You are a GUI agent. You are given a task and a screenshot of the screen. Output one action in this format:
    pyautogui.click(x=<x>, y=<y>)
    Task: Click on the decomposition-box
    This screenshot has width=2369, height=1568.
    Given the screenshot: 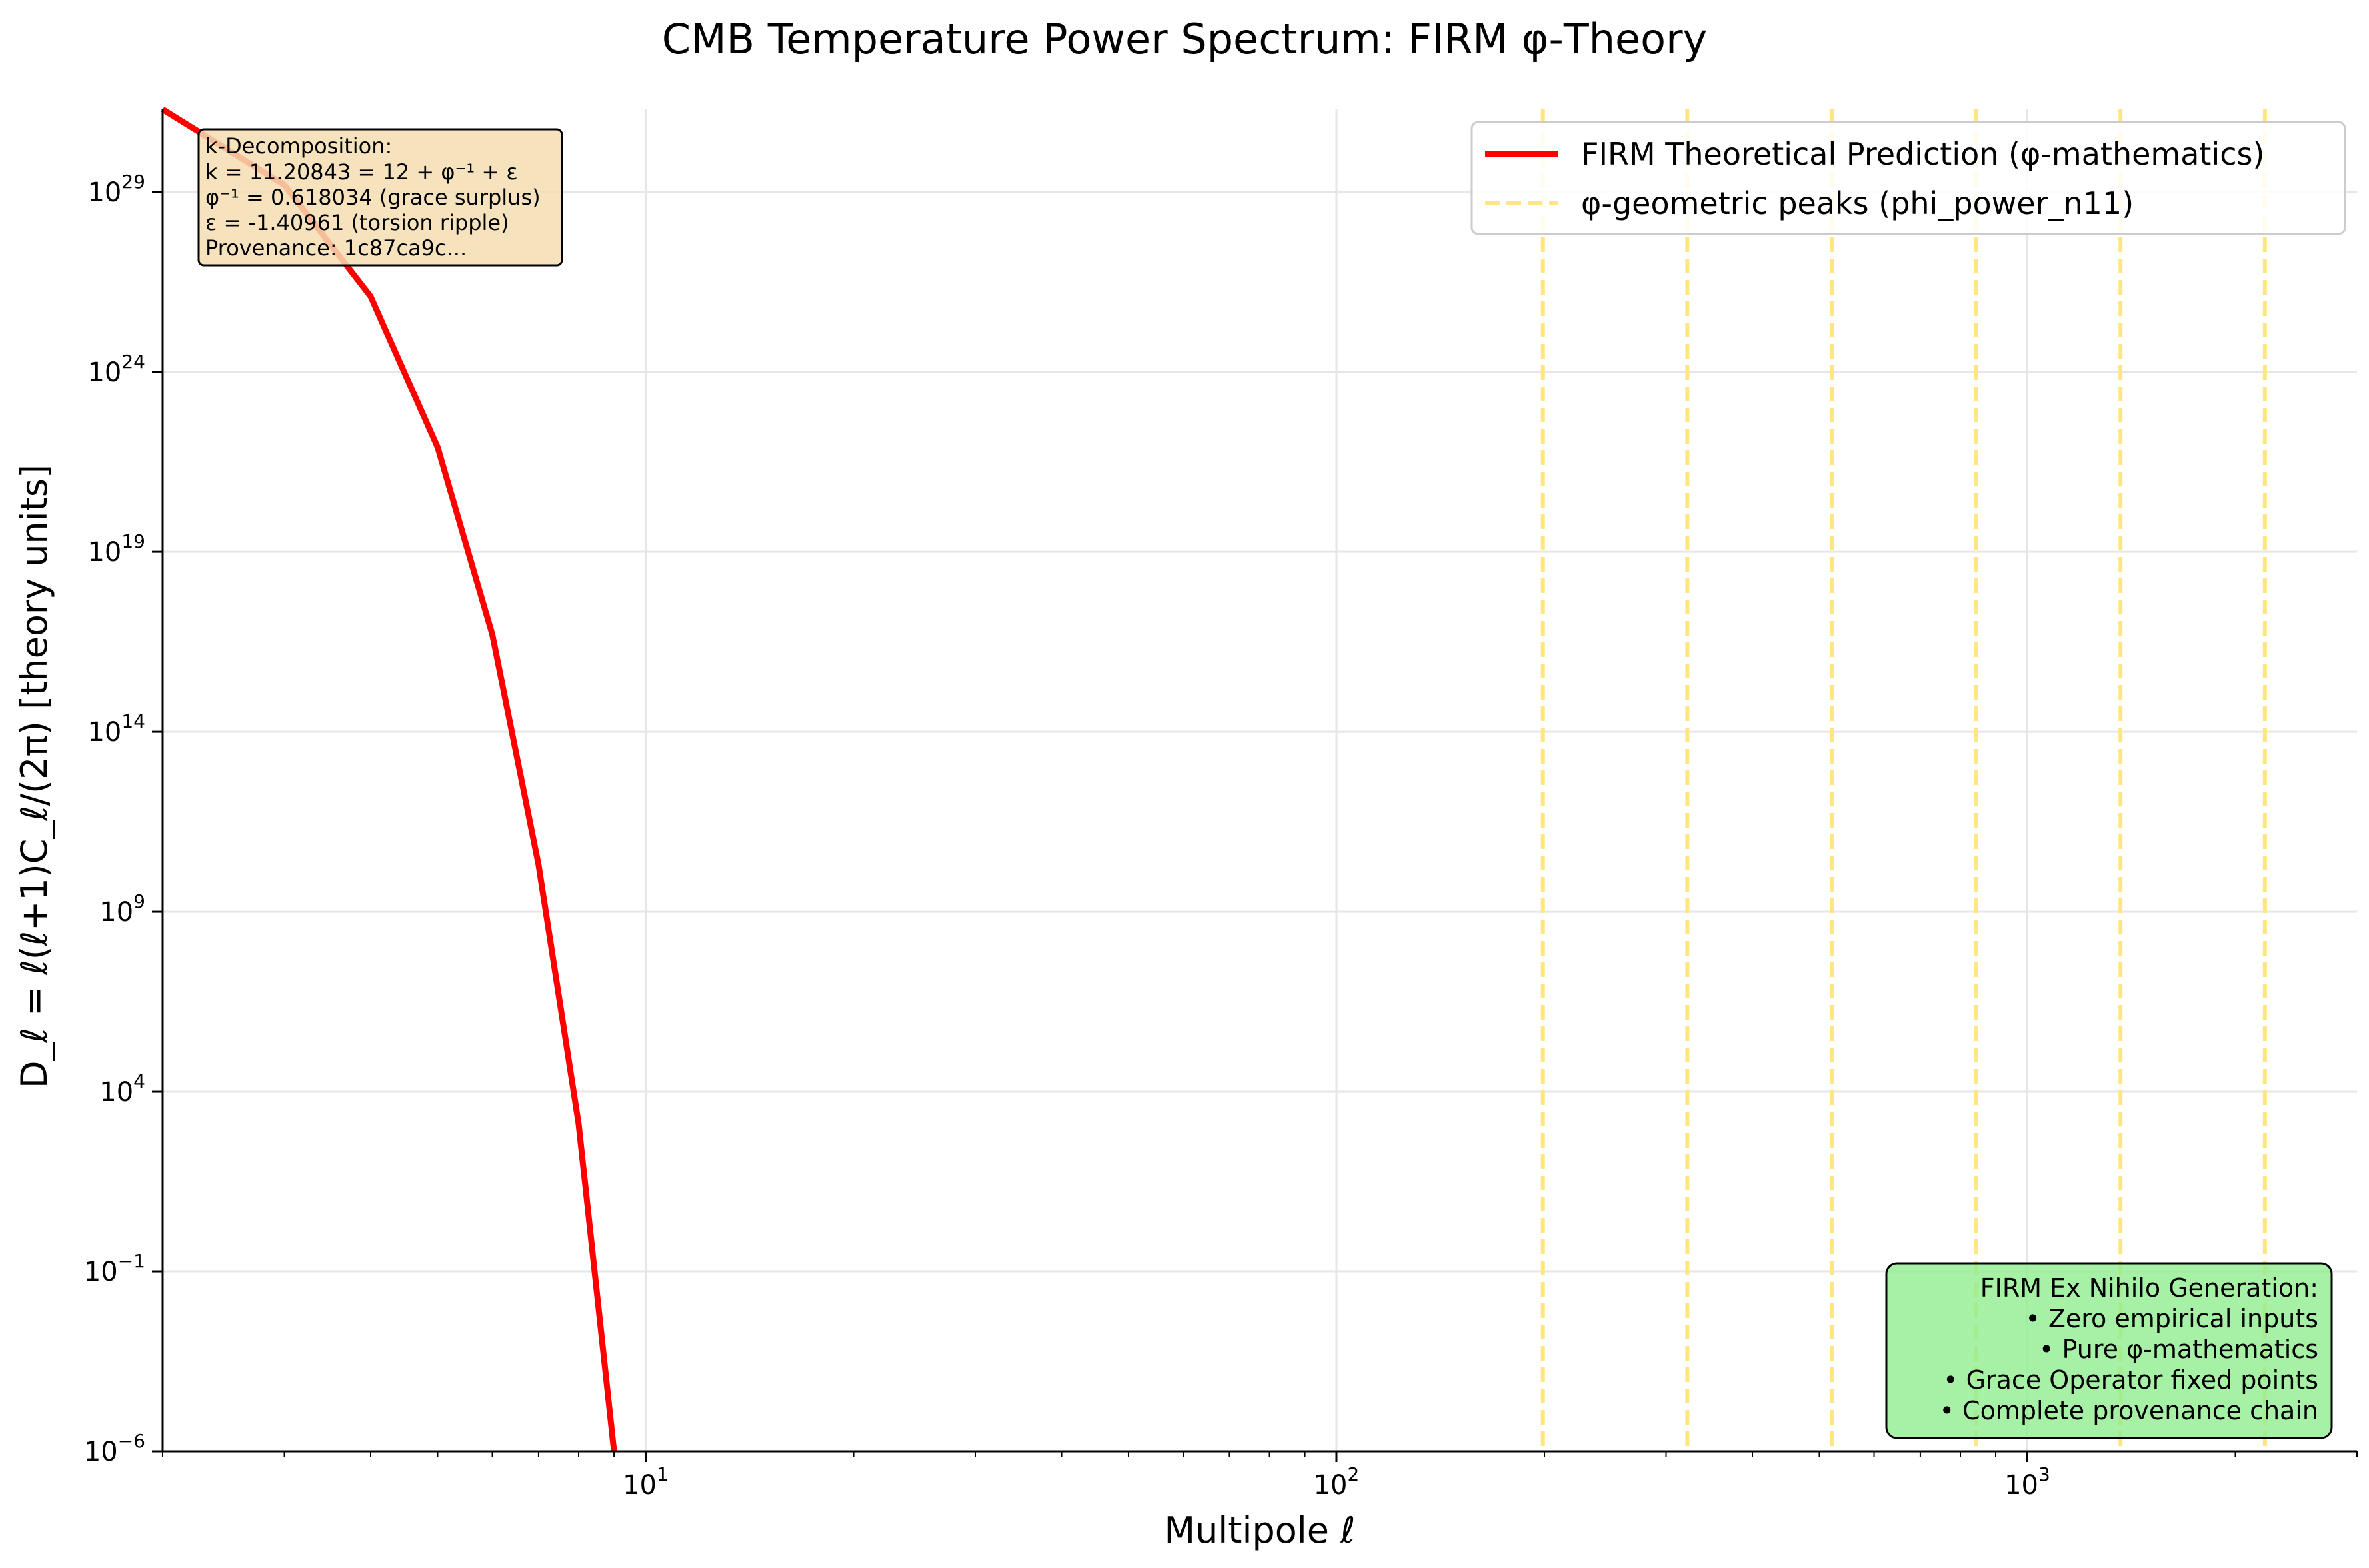 What is the action you would take?
    pyautogui.click(x=380, y=197)
    